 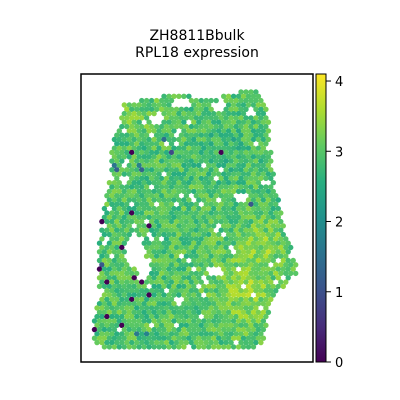 What do you see at coordinates (339, 223) in the screenshot?
I see `colorbar-tick-label: 2` at bounding box center [339, 223].